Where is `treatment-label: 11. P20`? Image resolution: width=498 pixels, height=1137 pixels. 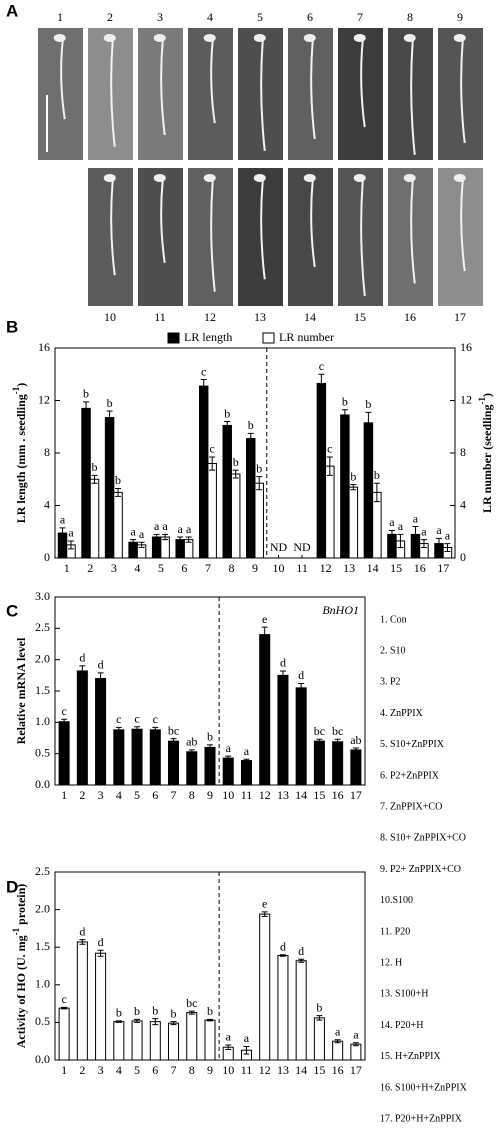 treatment-label: 11. P20 is located at coordinates (395, 931).